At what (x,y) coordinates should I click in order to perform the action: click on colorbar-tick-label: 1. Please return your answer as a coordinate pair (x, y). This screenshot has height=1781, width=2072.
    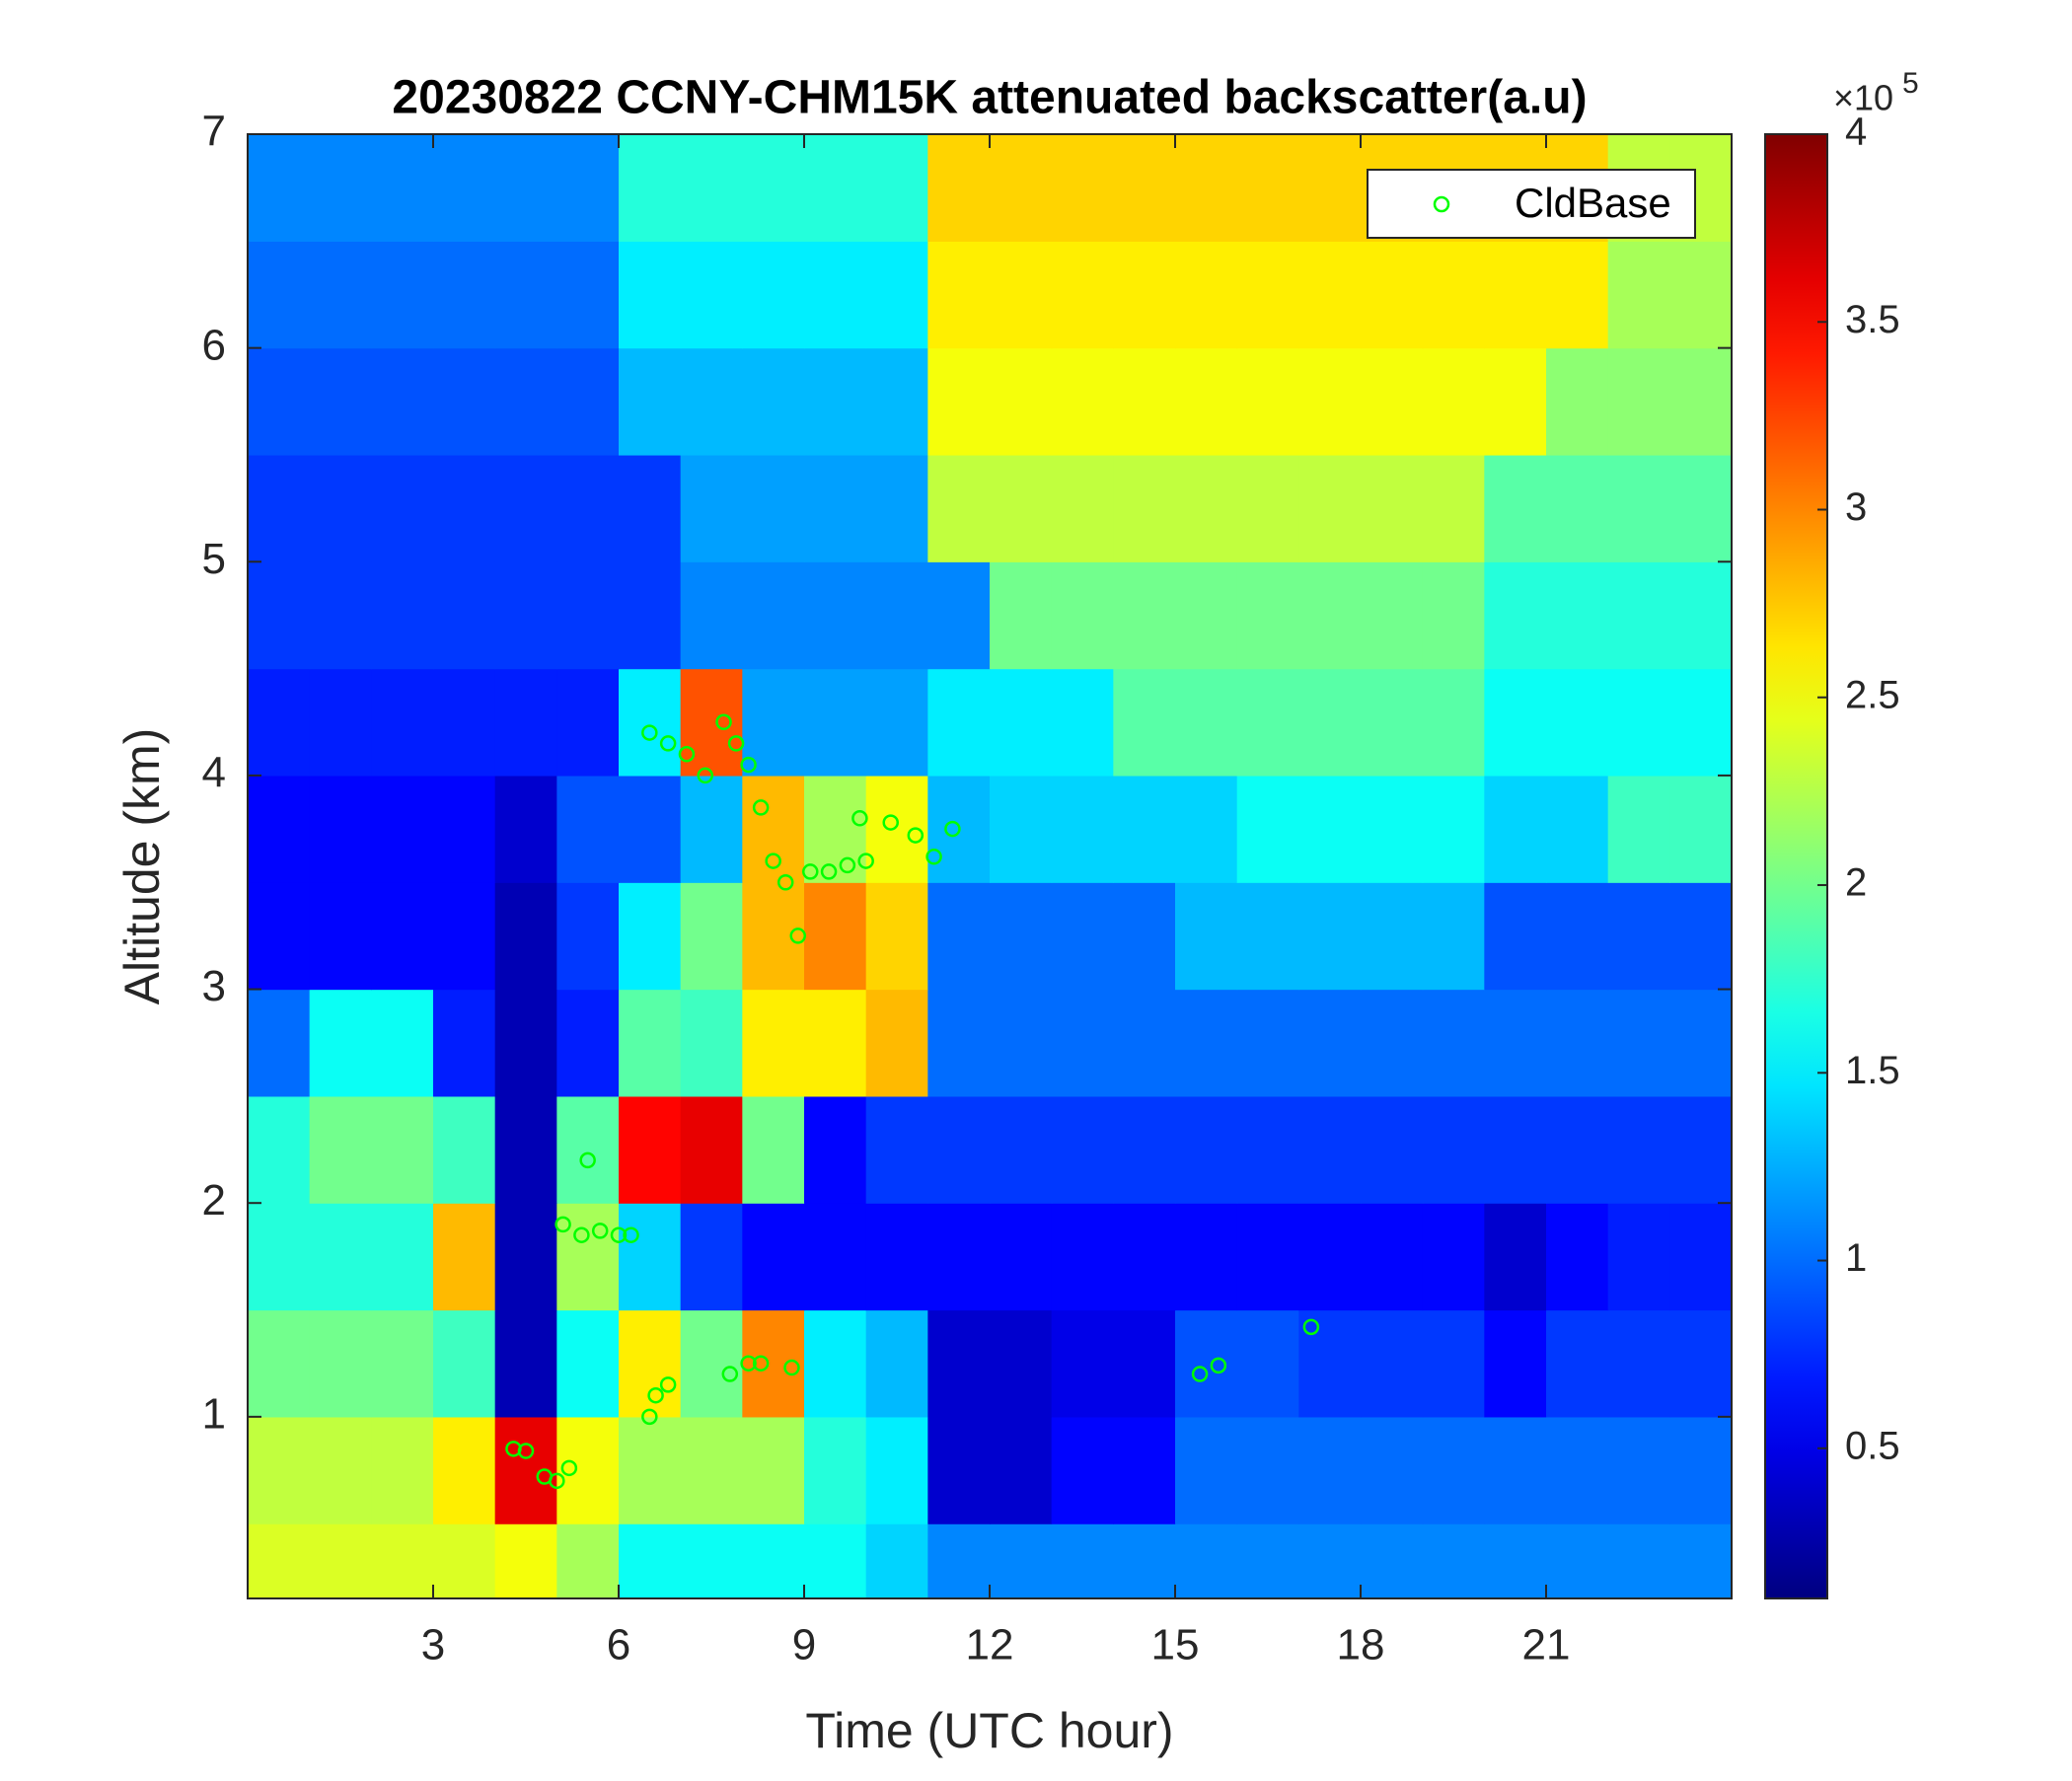
    Looking at the image, I should click on (1856, 1258).